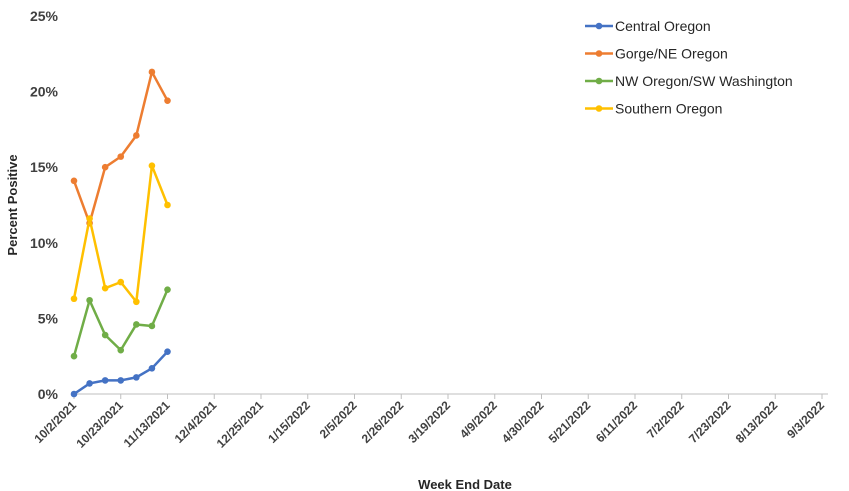 This screenshot has width=849, height=491. Describe the element at coordinates (44, 167) in the screenshot. I see `y-tick-label: 15%` at that location.